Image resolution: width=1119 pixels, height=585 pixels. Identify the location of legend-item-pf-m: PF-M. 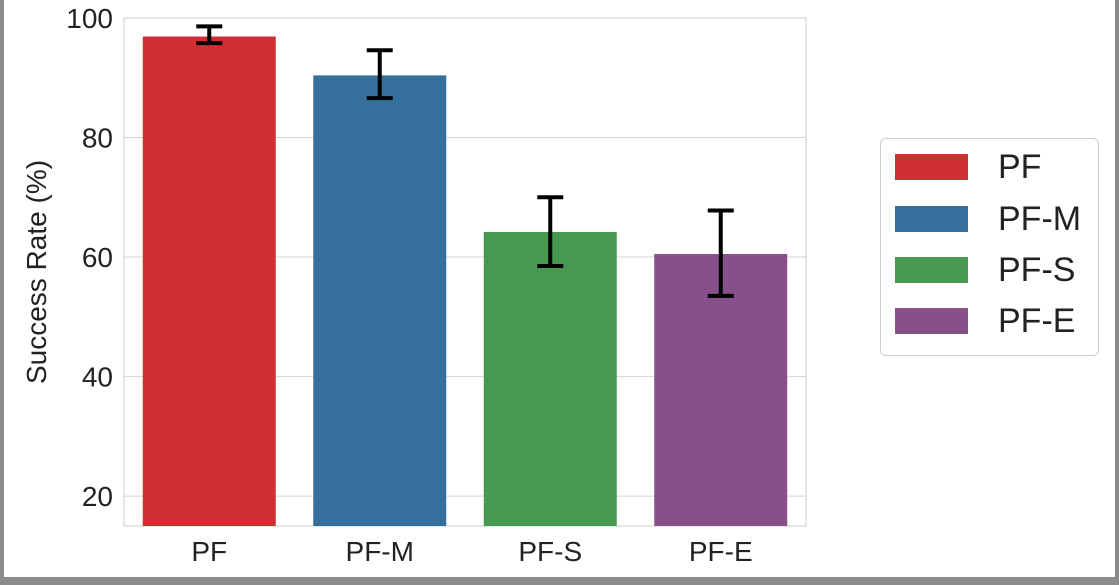
(988, 219).